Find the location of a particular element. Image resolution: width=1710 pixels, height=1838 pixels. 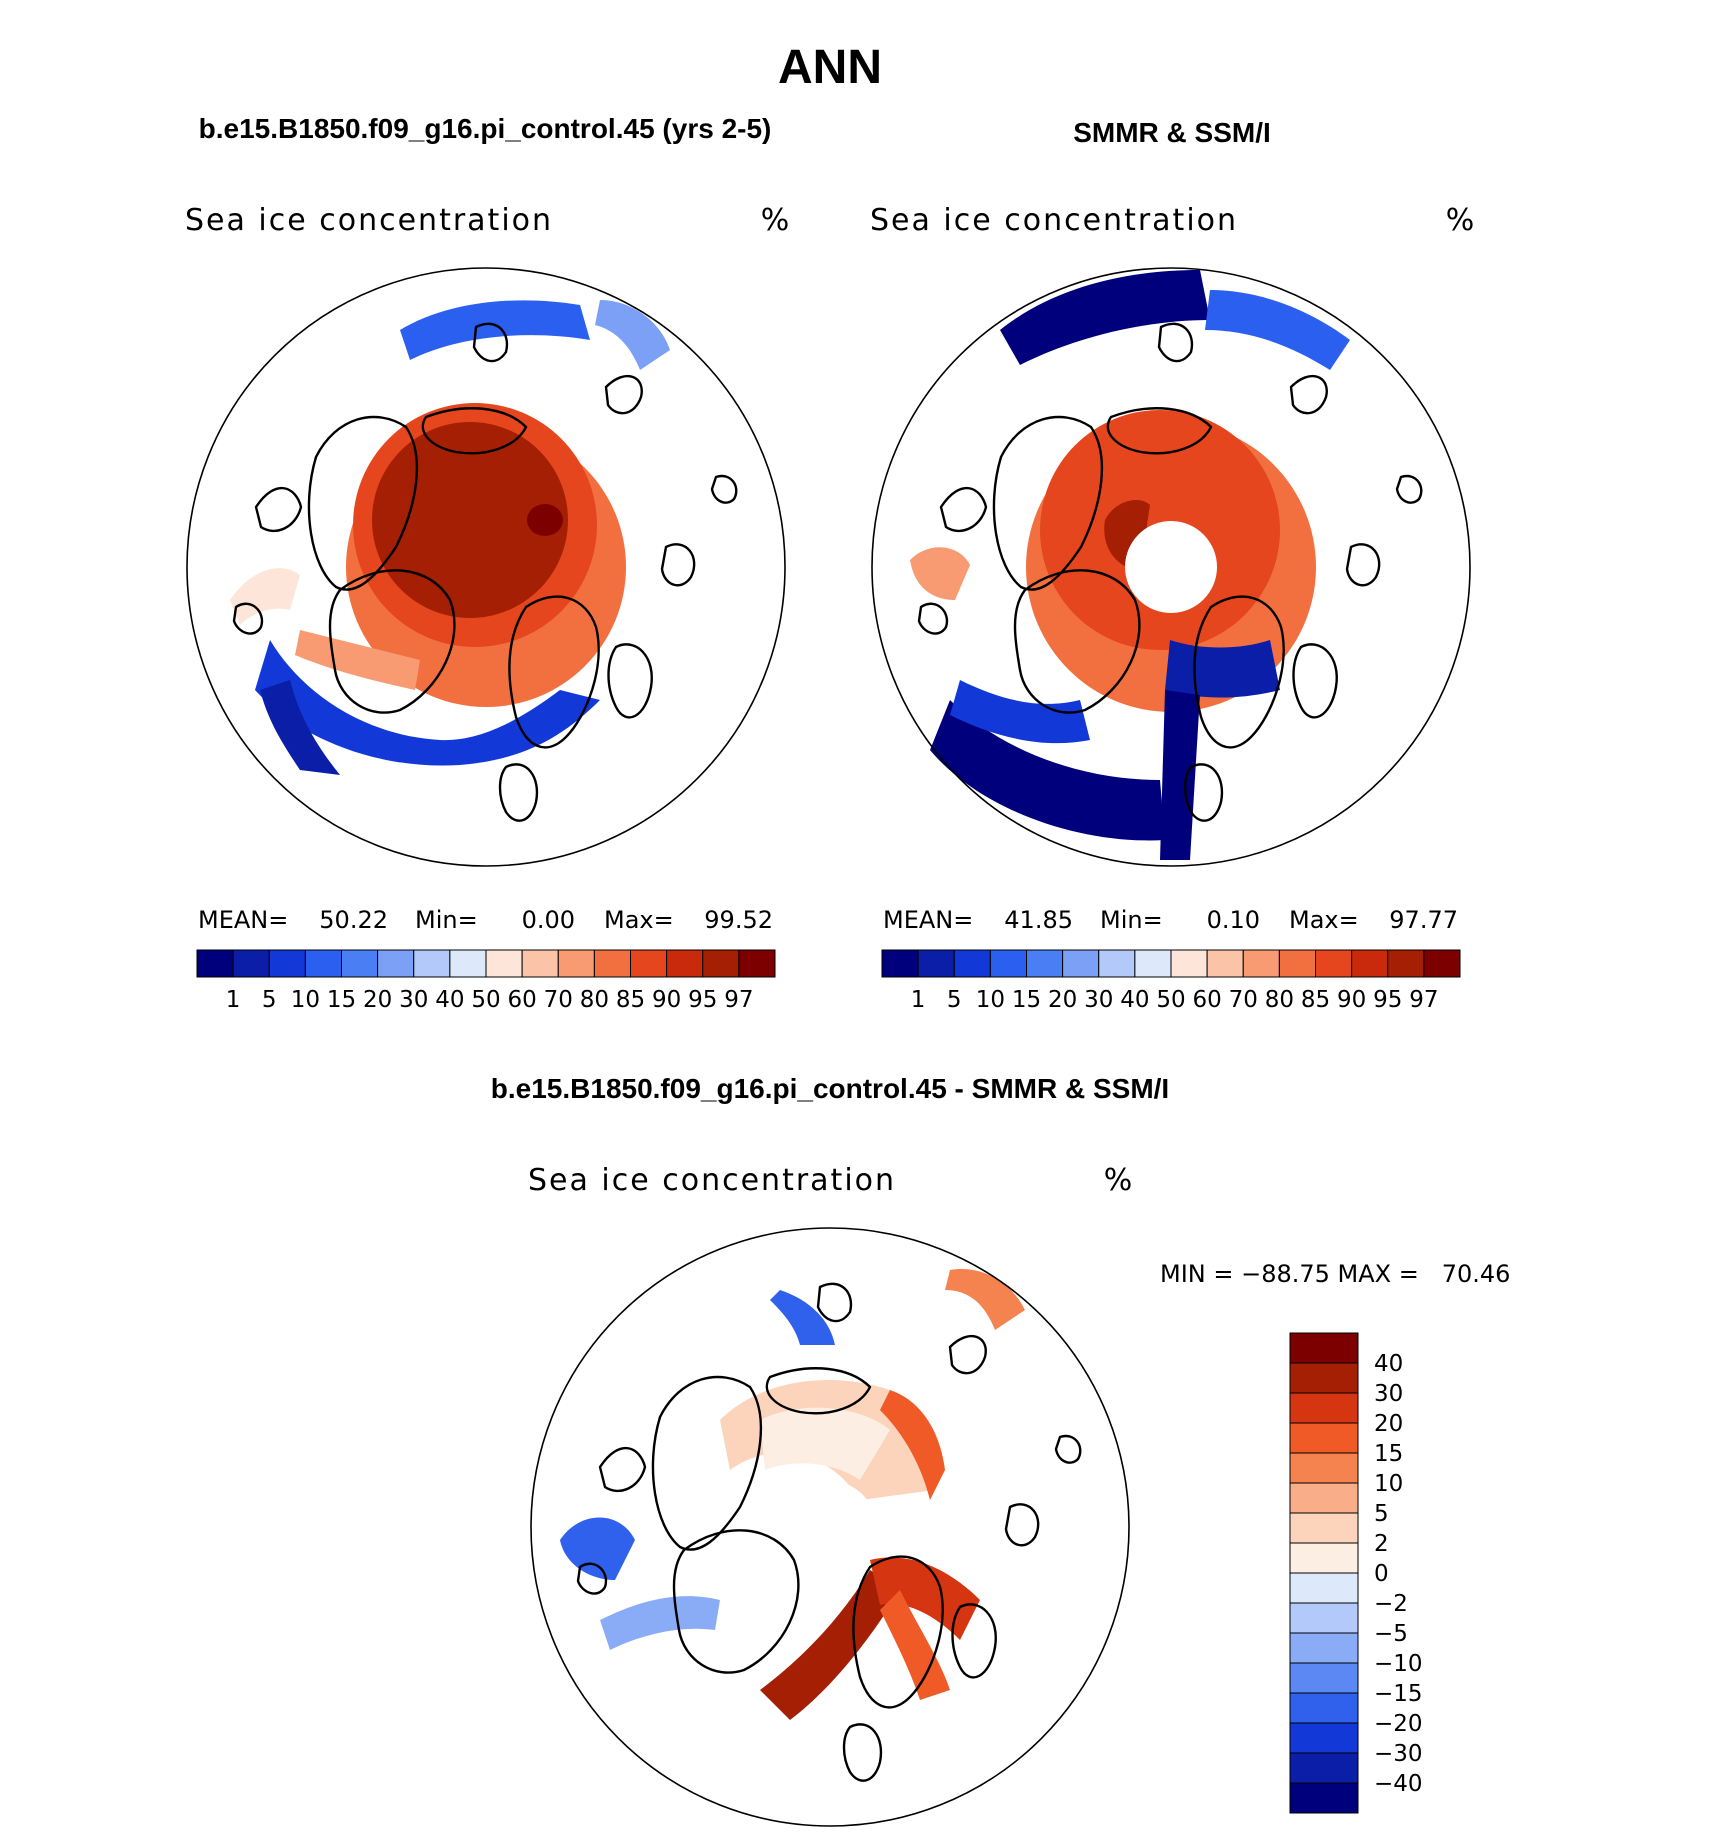

max-value: 97.77 is located at coordinates (1423, 920).